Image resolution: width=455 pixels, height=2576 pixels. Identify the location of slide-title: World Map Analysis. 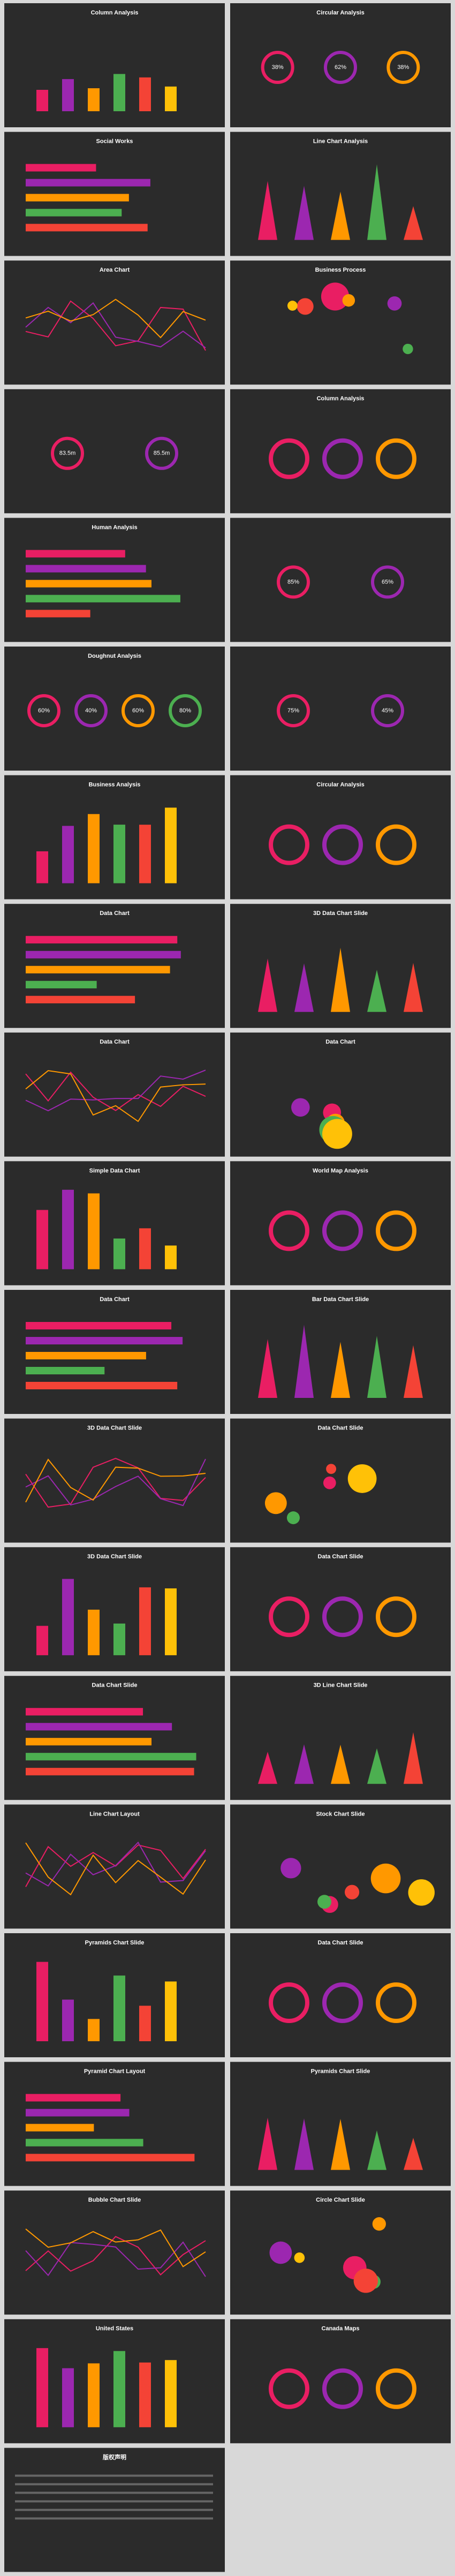
(340, 1170).